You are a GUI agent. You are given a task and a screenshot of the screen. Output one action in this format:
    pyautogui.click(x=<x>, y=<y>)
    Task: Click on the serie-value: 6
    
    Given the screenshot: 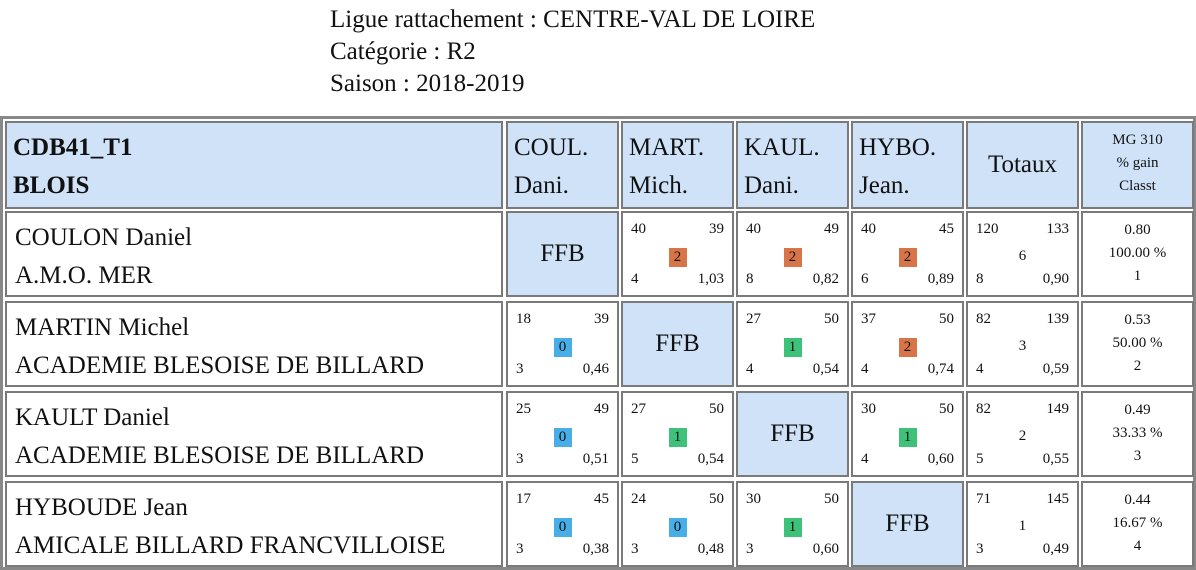 What is the action you would take?
    pyautogui.click(x=865, y=279)
    